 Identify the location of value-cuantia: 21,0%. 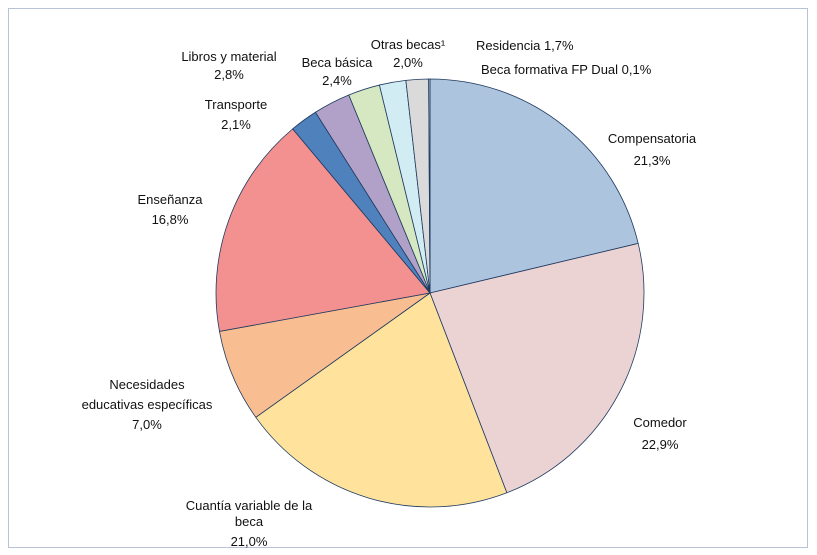
(249, 541).